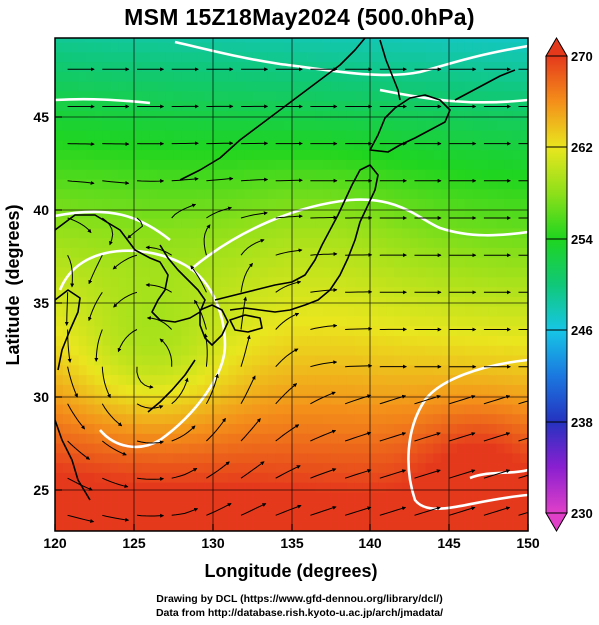 The width and height of the screenshot is (599, 625). Describe the element at coordinates (582, 147) in the screenshot. I see `colorbar-label: 262` at that location.